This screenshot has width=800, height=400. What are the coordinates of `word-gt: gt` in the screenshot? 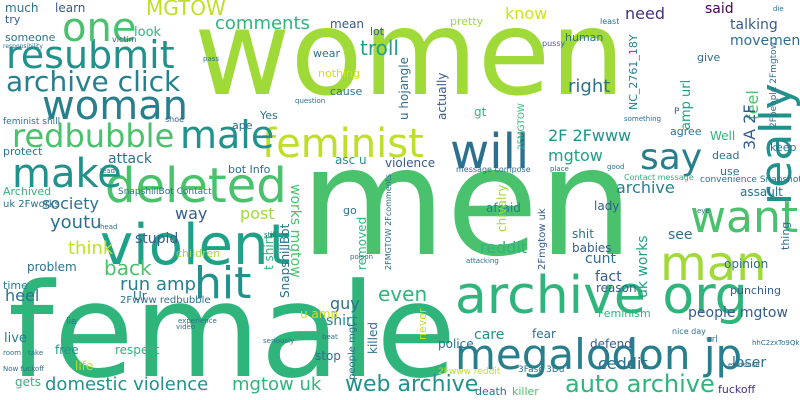 It's located at (480, 112).